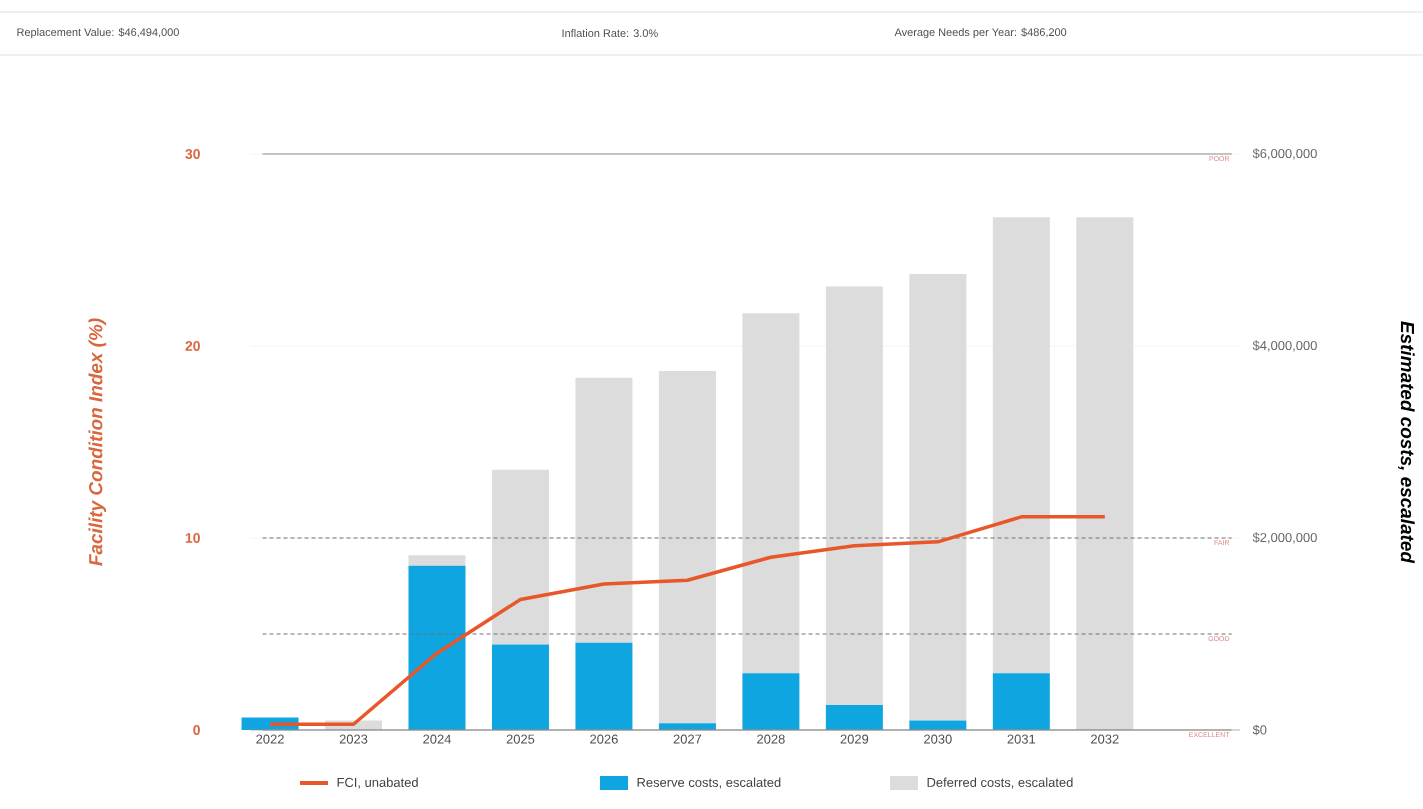 This screenshot has height=809, width=1423. I want to click on x-tick-label: 2029, so click(854, 739).